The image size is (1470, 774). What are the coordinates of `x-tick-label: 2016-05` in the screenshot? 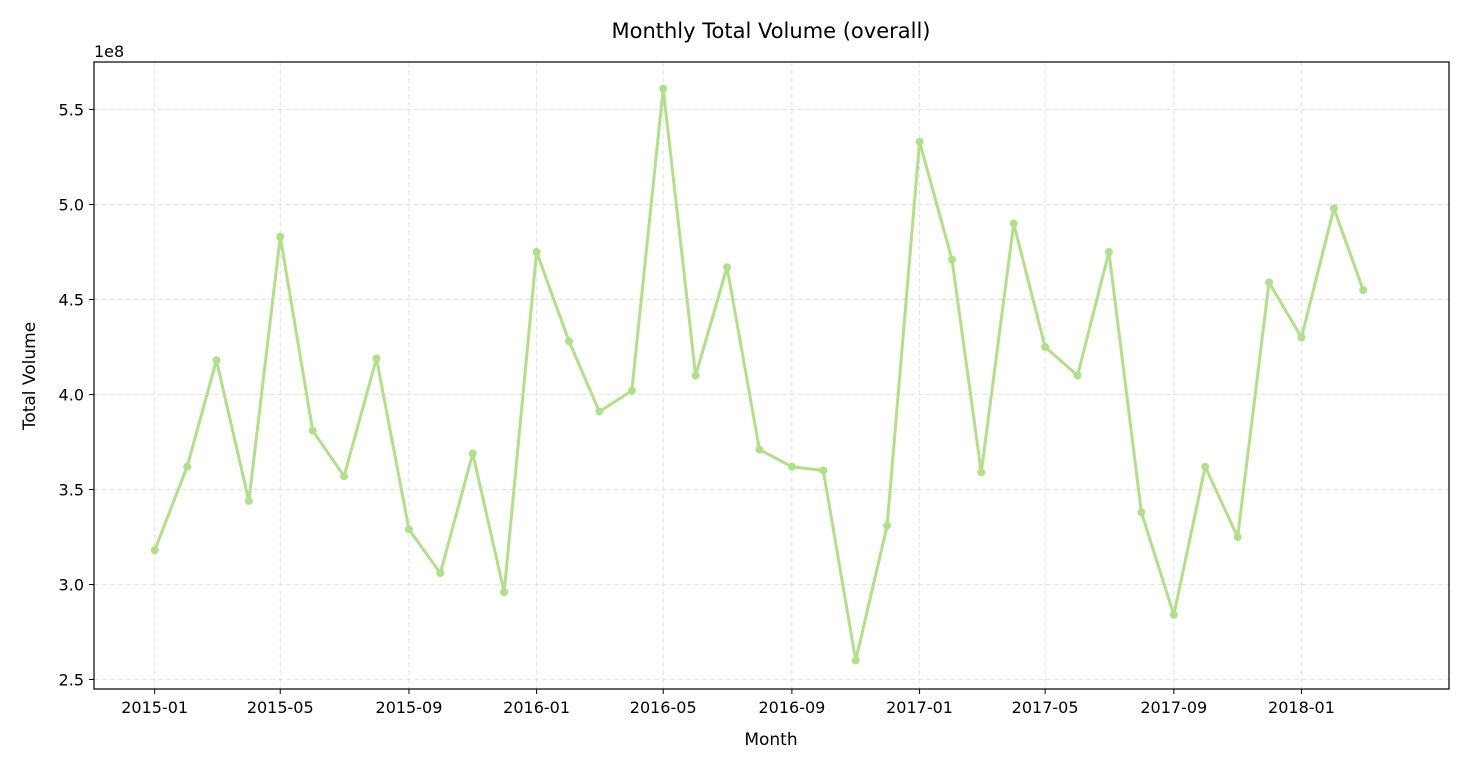 It's located at (663, 707).